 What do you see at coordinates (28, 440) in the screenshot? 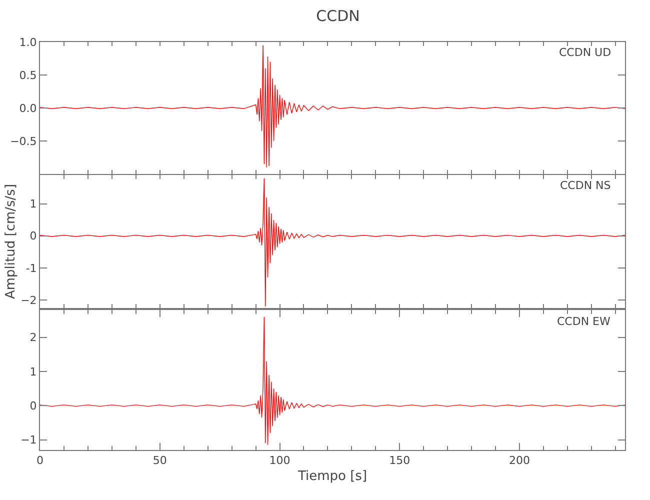
I see `y-tick-label: −1` at bounding box center [28, 440].